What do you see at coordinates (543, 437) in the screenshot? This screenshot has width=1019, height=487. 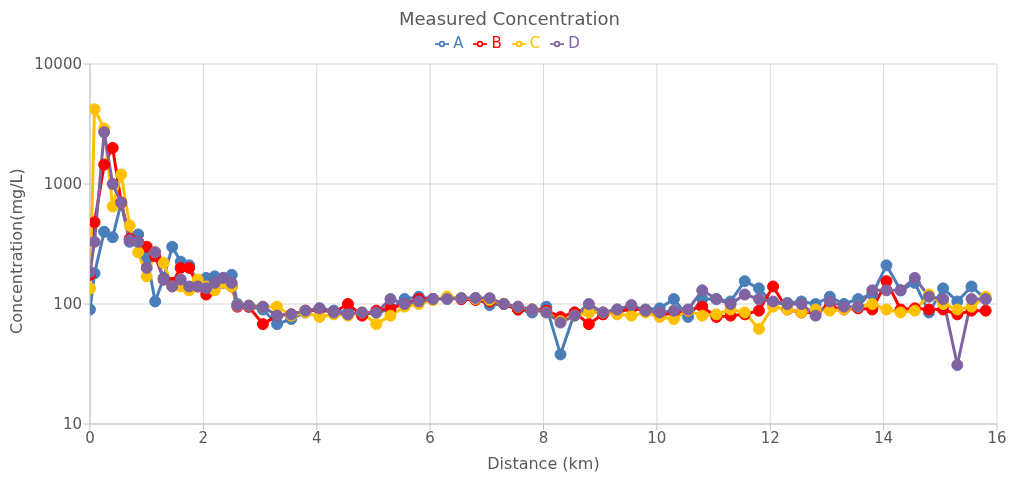 I see `x-tick-label: 8` at bounding box center [543, 437].